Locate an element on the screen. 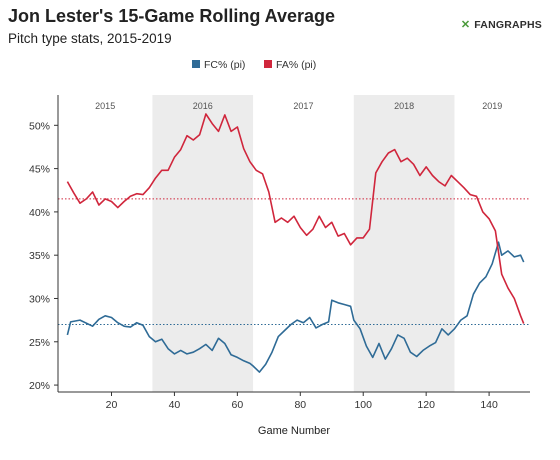  x-tick-label: 120 is located at coordinates (426, 405).